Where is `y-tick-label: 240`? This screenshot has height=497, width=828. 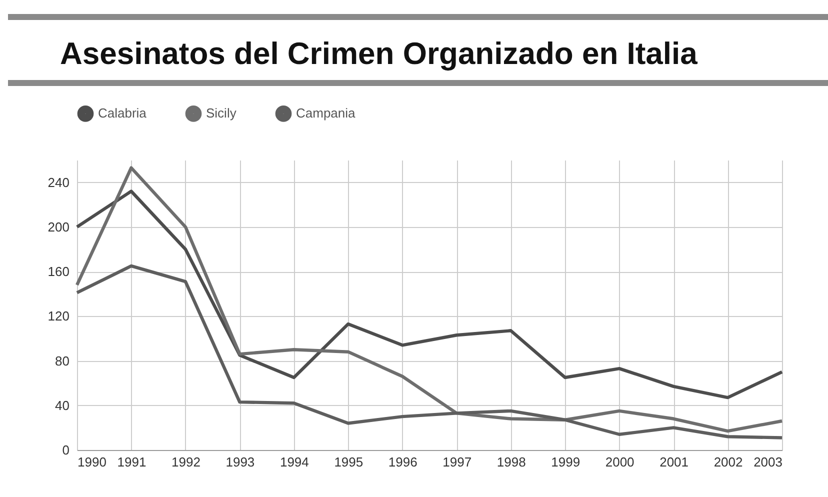 y-tick-label: 240 is located at coordinates (59, 182).